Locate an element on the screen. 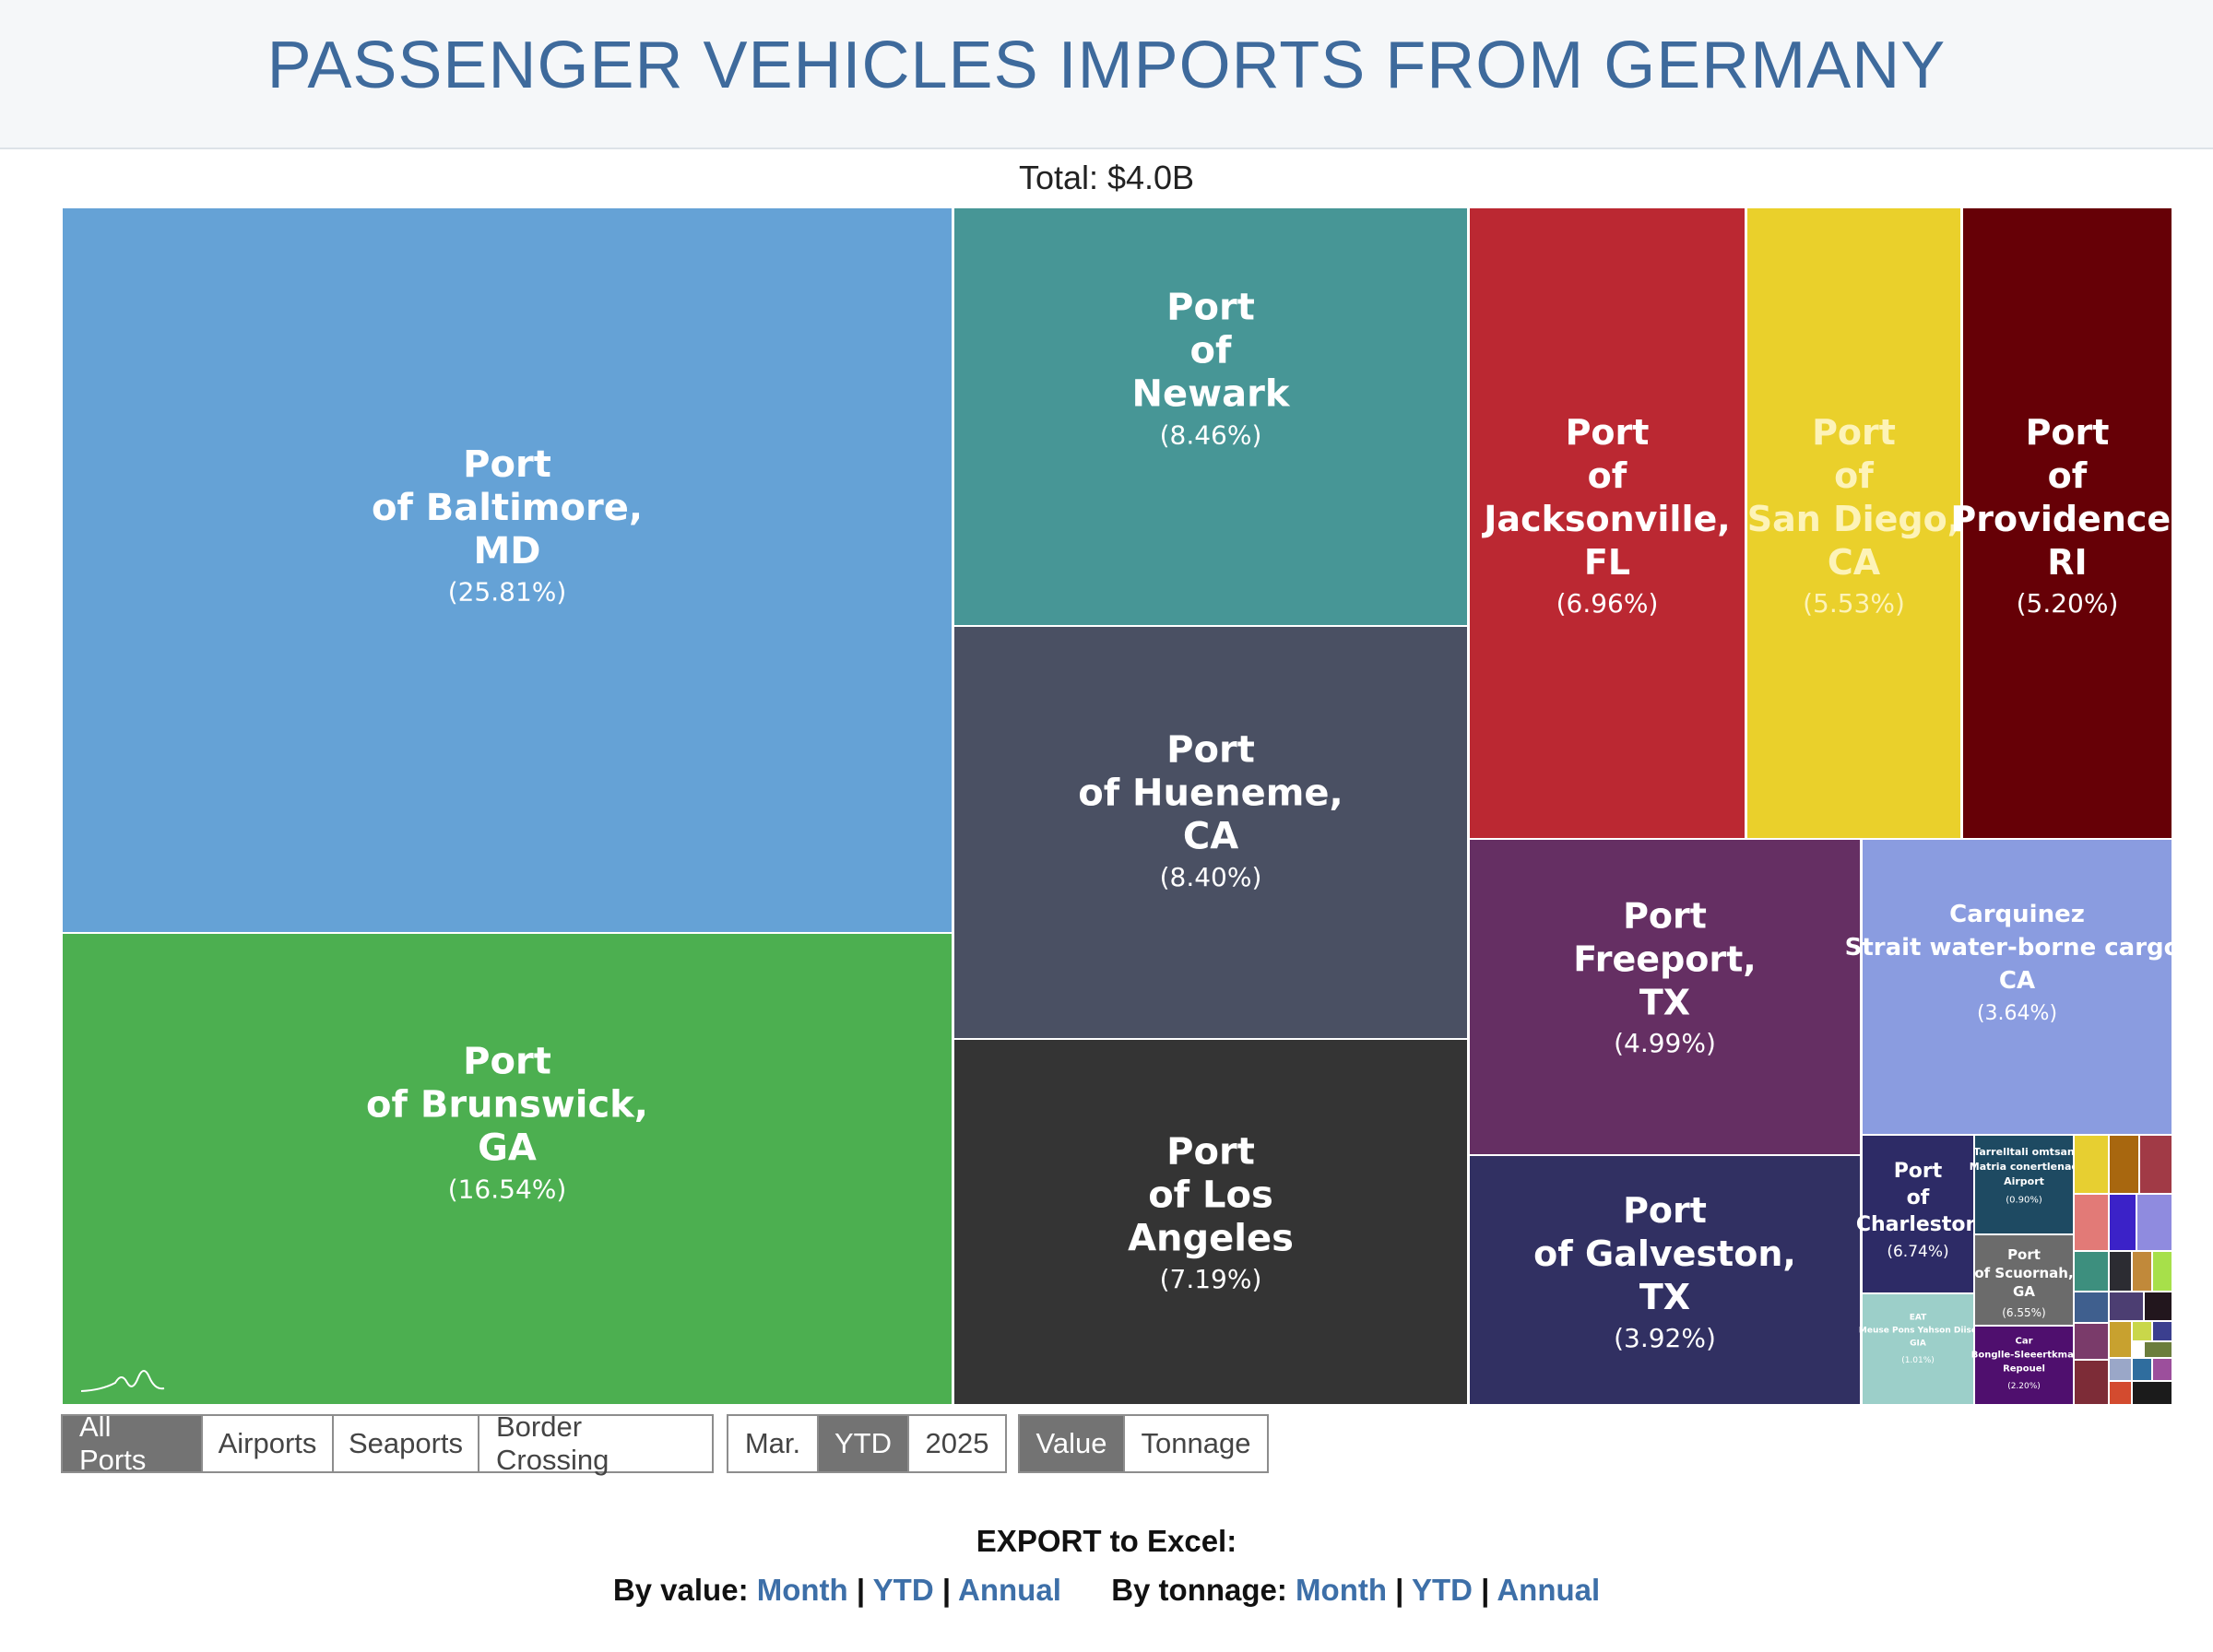 This screenshot has height=1652, width=2213. period-filter: Mar. YTD 2025 is located at coordinates (867, 1443).